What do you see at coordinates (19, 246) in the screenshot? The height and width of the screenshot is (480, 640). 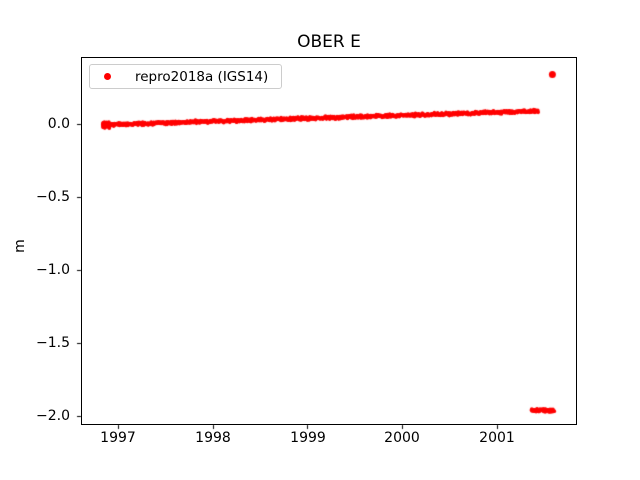 I see `y-axis-label: m` at bounding box center [19, 246].